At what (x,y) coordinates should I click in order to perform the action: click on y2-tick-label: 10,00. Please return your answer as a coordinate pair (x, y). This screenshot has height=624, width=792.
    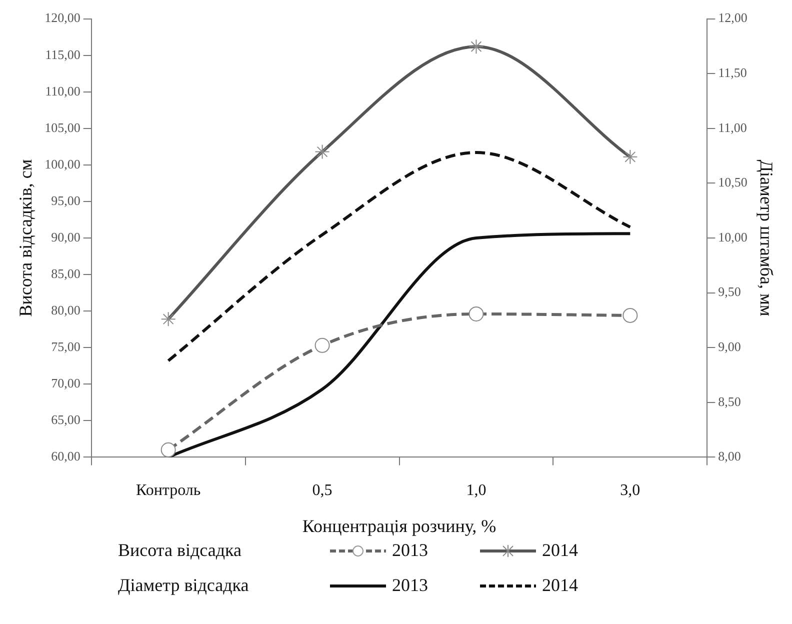
    Looking at the image, I should click on (733, 236).